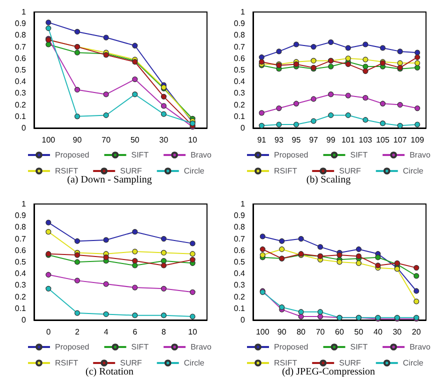  What do you see at coordinates (383, 140) in the screenshot?
I see `x-tick-label: 105` at bounding box center [383, 140].